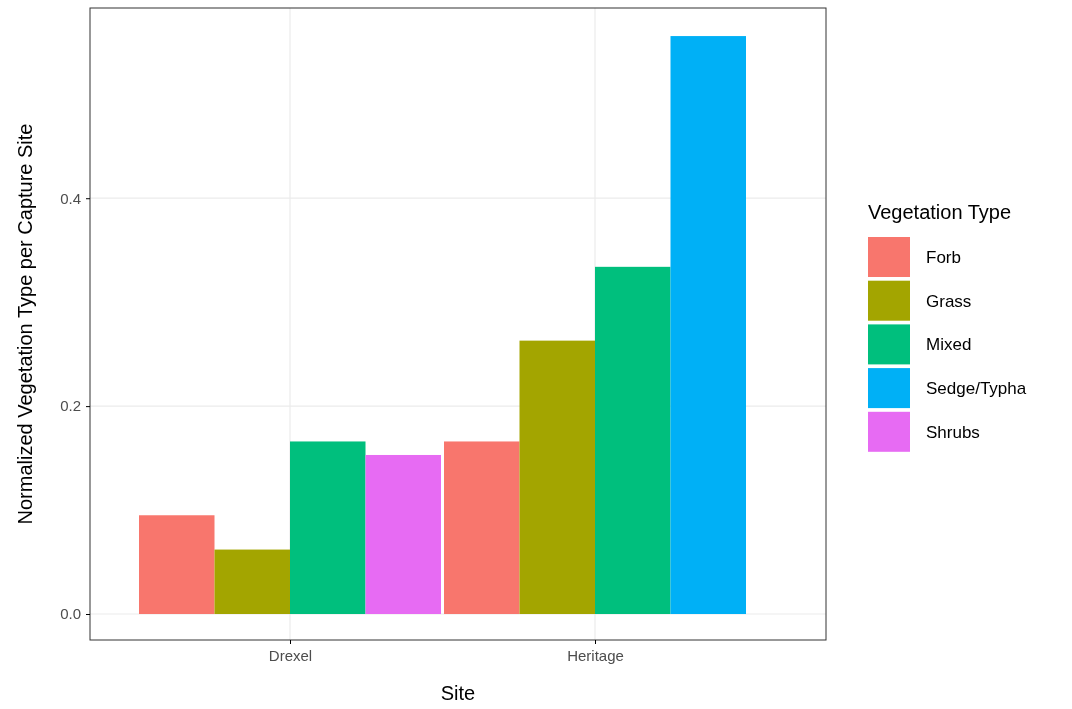  Describe the element at coordinates (940, 212) in the screenshot. I see `legend-title: Vegetation Type` at that location.